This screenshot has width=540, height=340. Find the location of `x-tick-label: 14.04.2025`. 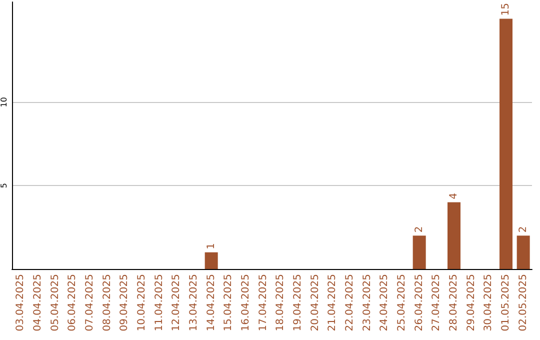

x-tick-label: 14.04.2025 is located at coordinates (211, 303).